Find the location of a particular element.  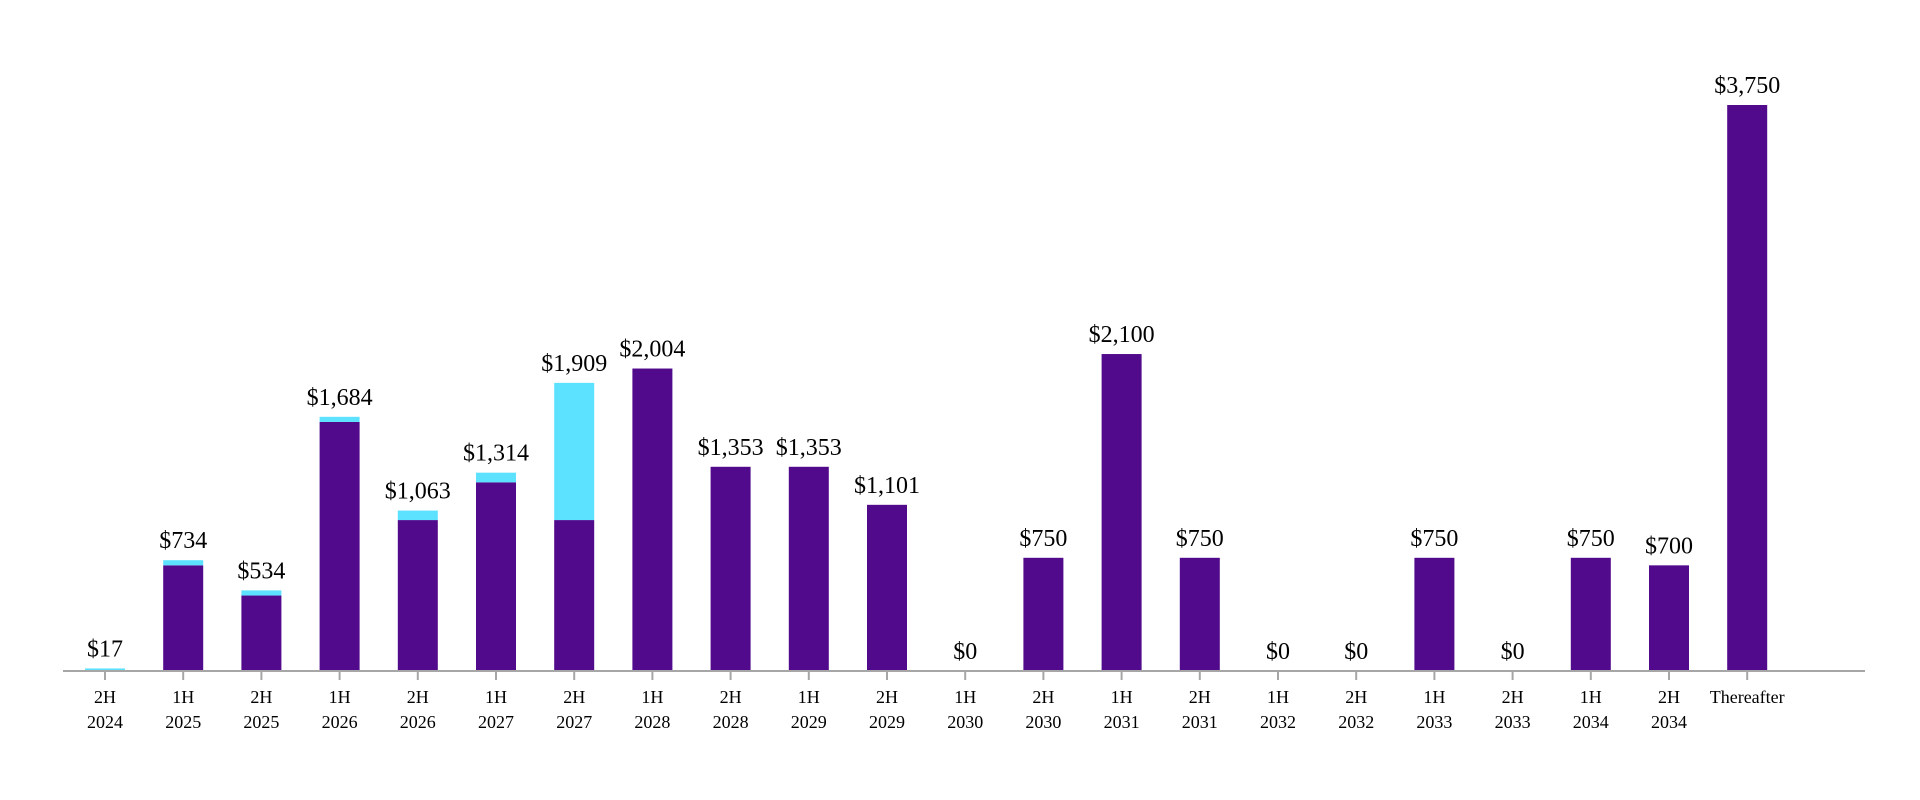

x-tick-label: 2024 is located at coordinates (105, 722).